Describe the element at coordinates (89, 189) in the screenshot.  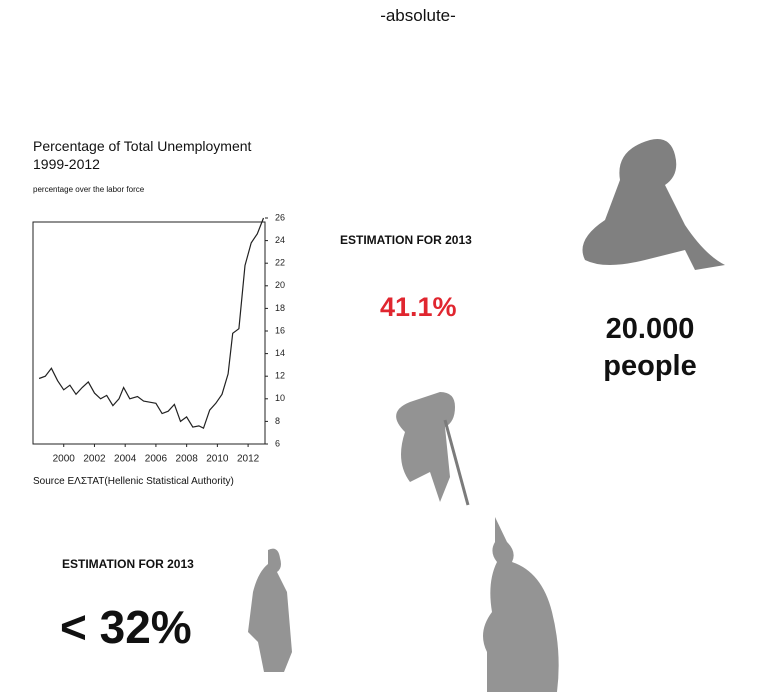
I see `chart-subtitle: percentage over the labor force` at that location.